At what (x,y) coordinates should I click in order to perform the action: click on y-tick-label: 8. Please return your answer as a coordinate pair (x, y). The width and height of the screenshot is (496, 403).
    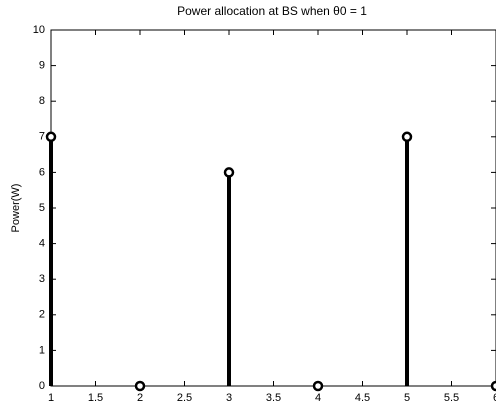
    Looking at the image, I should click on (42, 101).